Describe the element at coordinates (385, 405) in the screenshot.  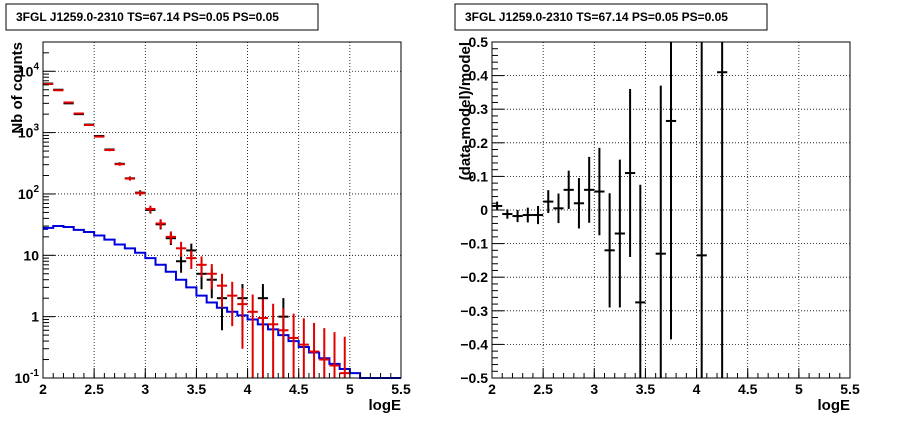
I see `left-x-axis-label: logE` at that location.